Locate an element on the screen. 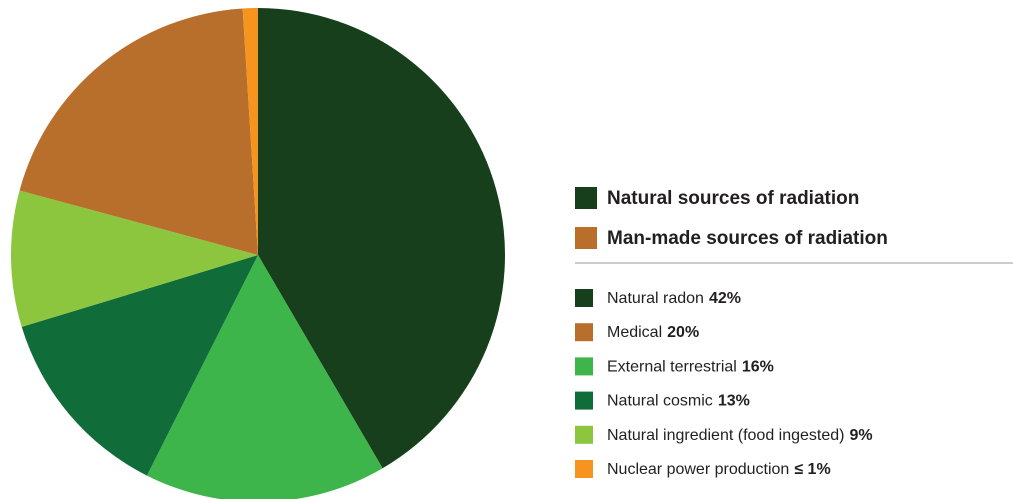  legend-value: 9% is located at coordinates (860, 435).